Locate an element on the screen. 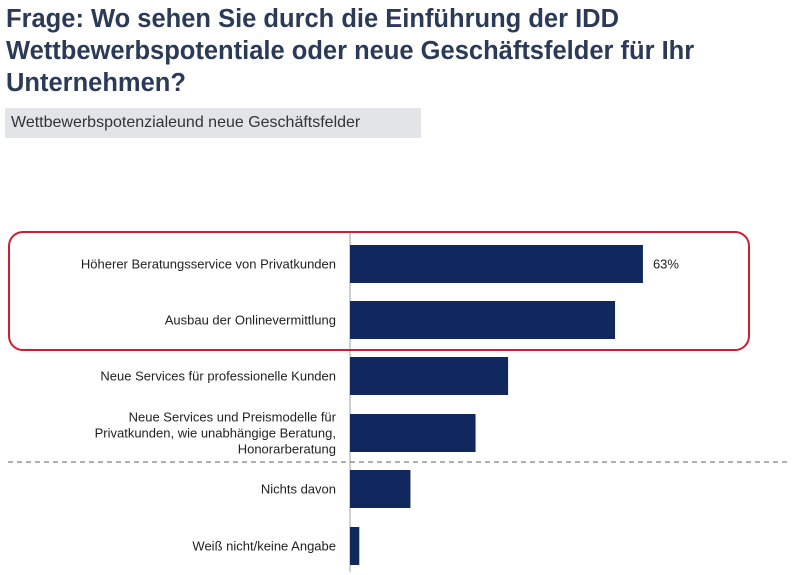 The width and height of the screenshot is (800, 575). category-label-6: Weiß nicht/keine Angabe is located at coordinates (264, 546).